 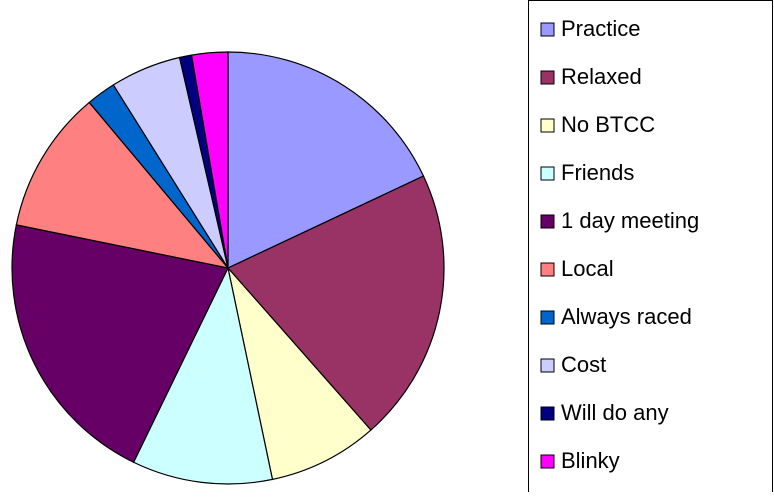 What do you see at coordinates (590, 460) in the screenshot?
I see `legend-label: Blinky` at bounding box center [590, 460].